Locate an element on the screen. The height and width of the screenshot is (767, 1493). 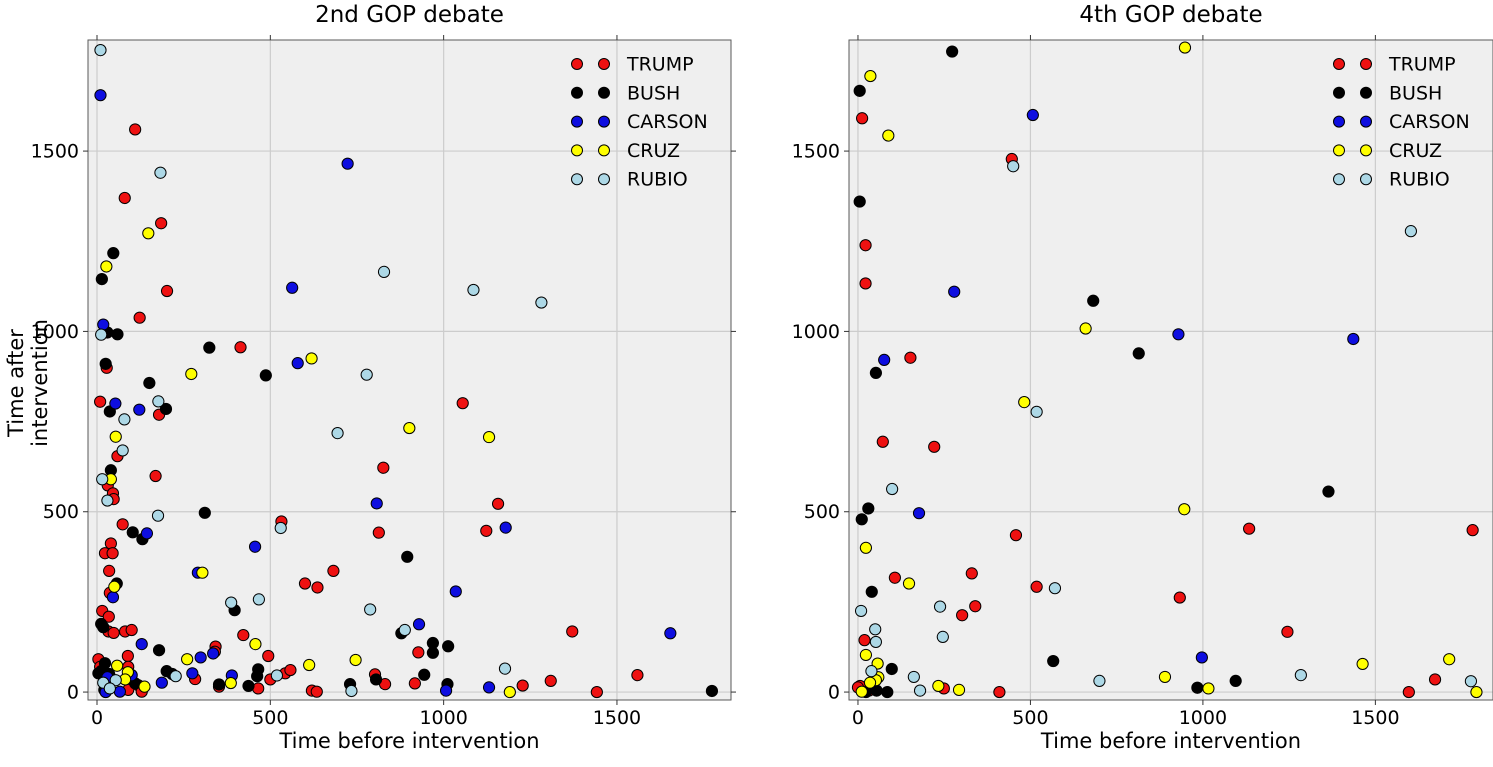
x-tick-label: 0 is located at coordinates (858, 718).